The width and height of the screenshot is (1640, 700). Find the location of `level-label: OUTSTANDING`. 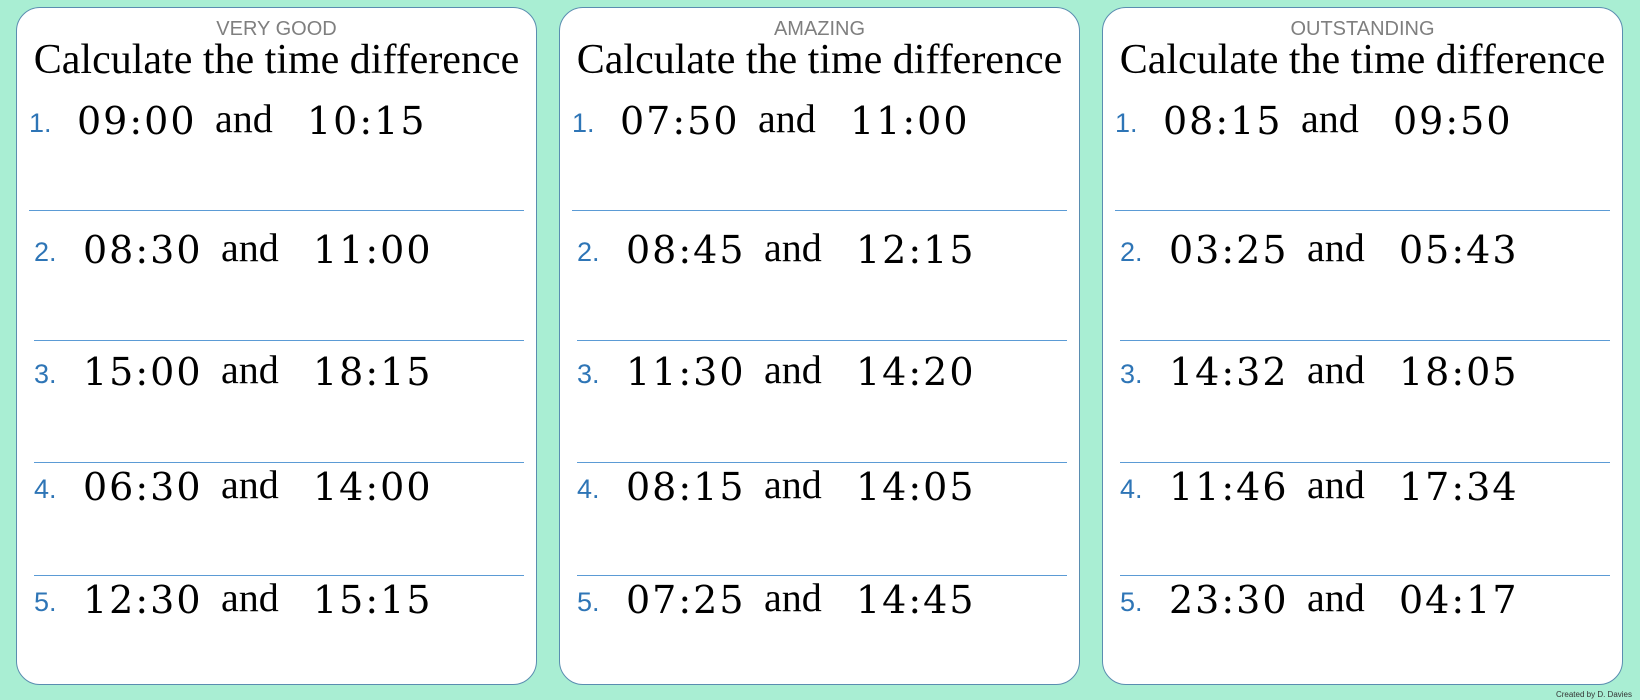

level-label: OUTSTANDING is located at coordinates (1362, 29).